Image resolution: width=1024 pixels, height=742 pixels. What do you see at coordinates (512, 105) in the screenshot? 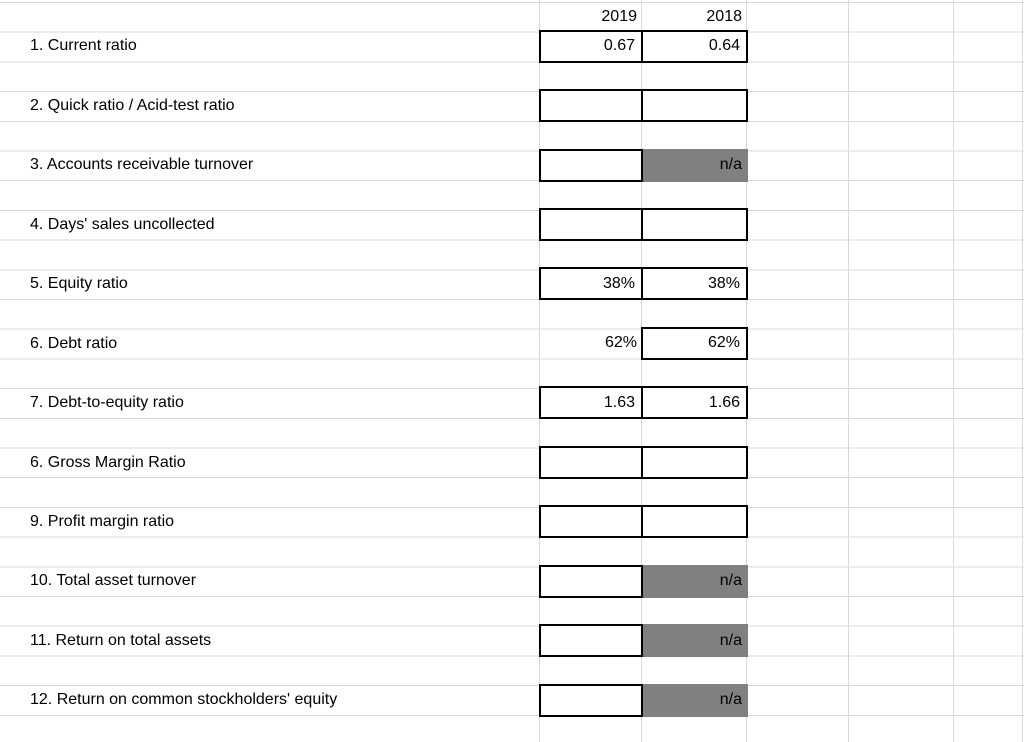
I see `table-row: 2. Quick ratio / Acid-test ratio` at bounding box center [512, 105].